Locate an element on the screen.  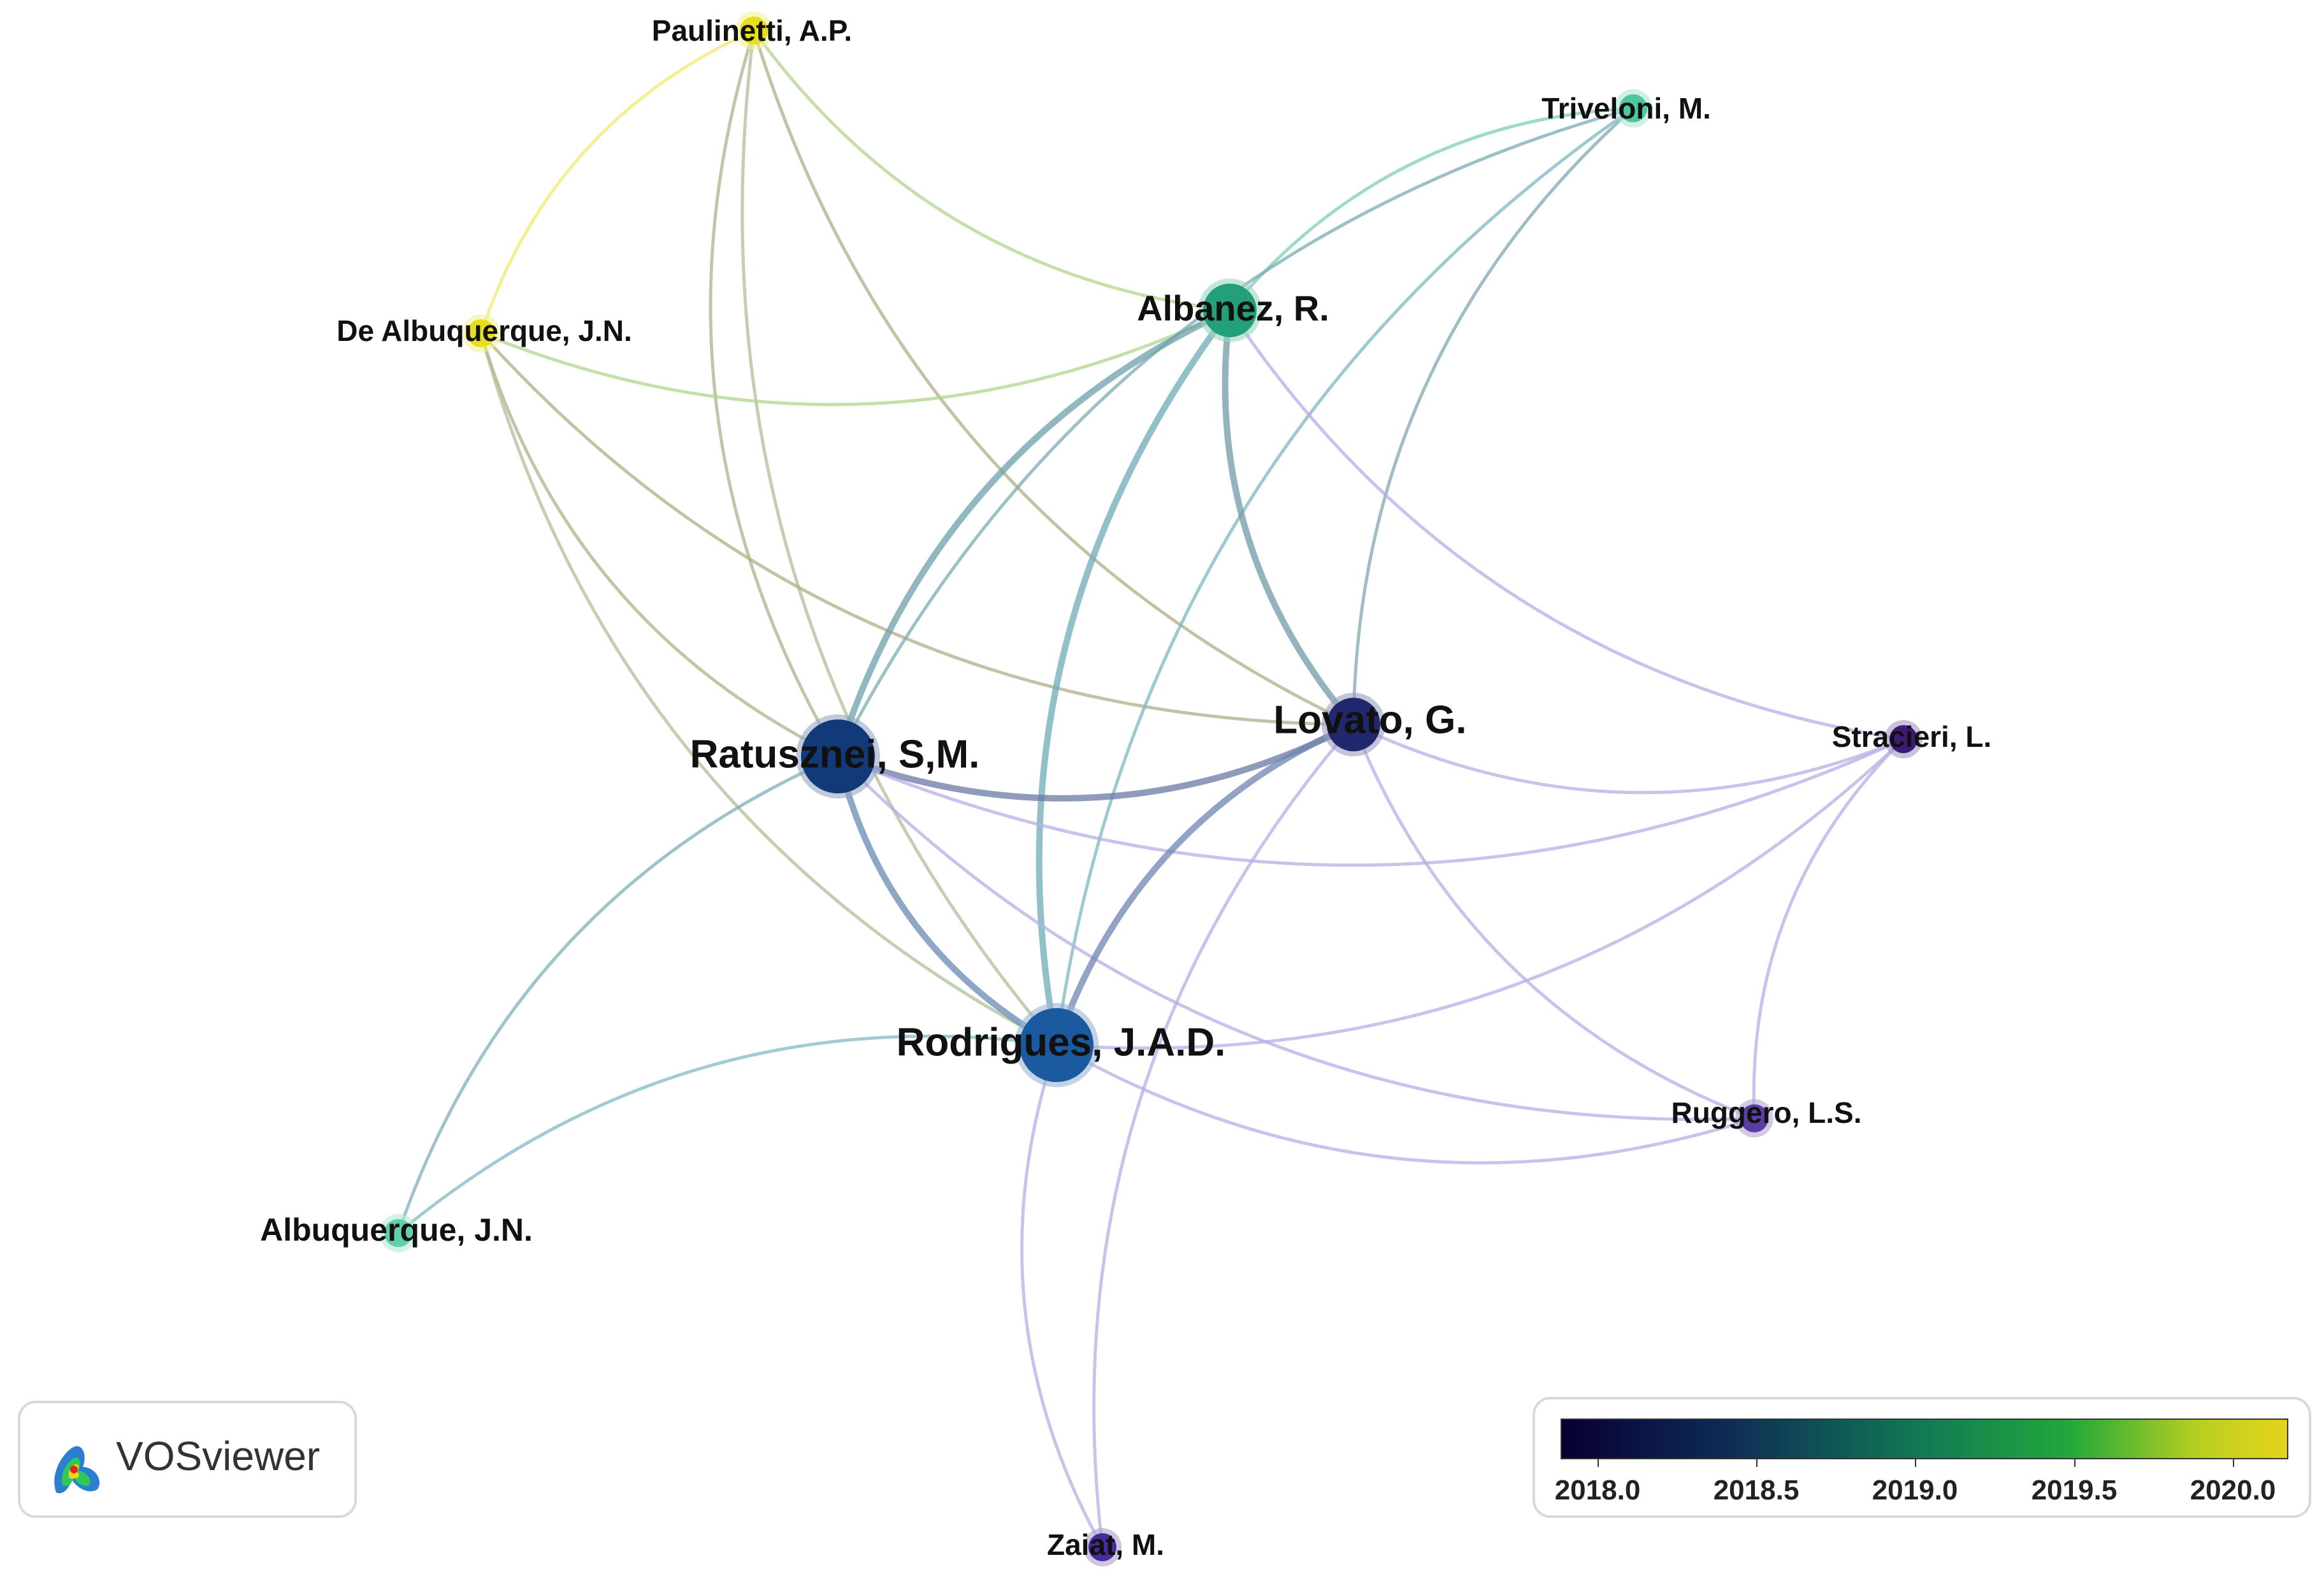
link-albanez-lovato is located at coordinates (1289, 518).